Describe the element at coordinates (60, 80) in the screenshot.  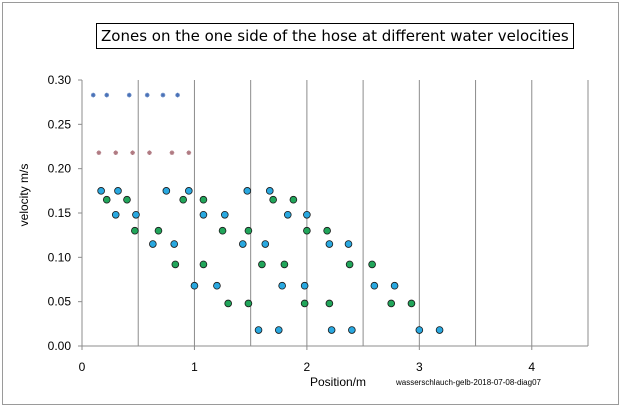
I see `y-tick-label: 0.30` at that location.